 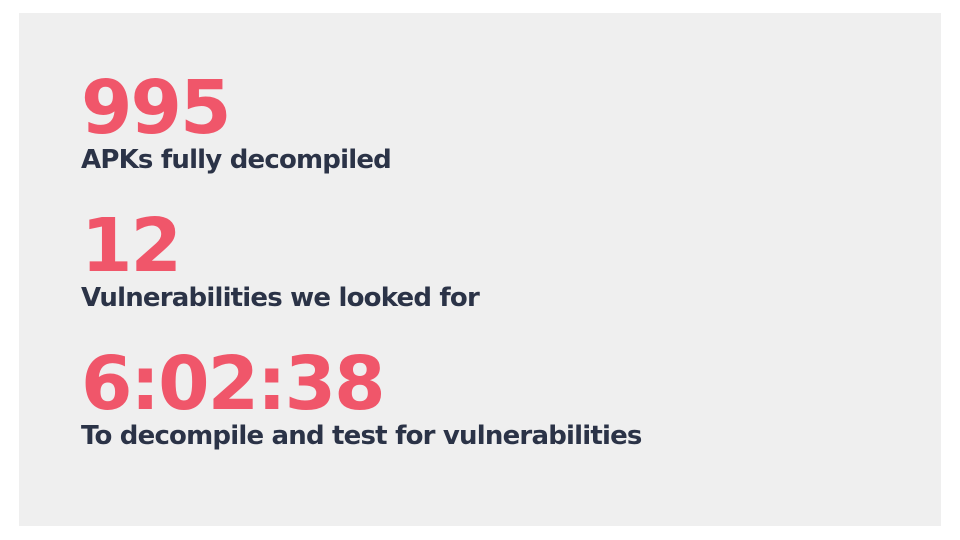 What do you see at coordinates (156, 108) in the screenshot?
I see `stat-value: 995` at bounding box center [156, 108].